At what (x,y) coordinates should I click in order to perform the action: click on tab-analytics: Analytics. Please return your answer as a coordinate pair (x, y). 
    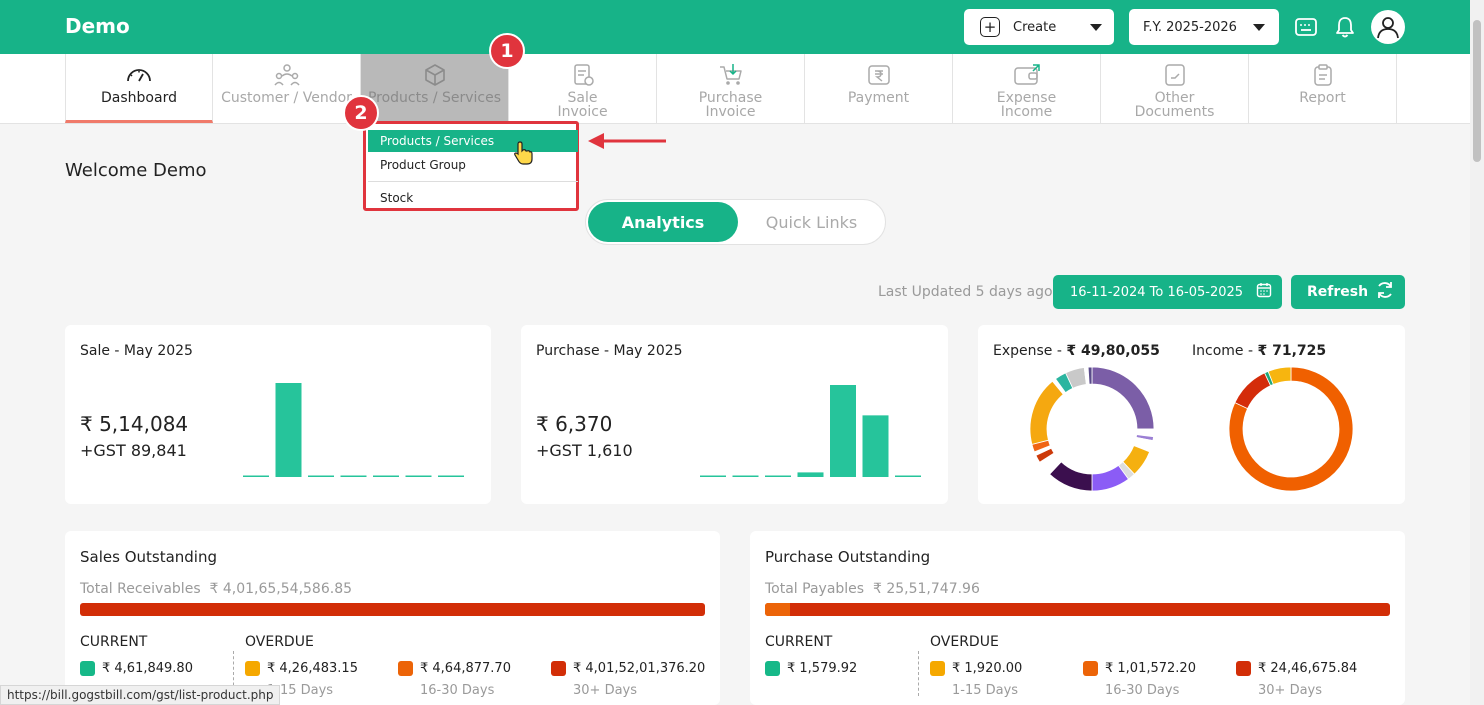
    Looking at the image, I should click on (663, 222).